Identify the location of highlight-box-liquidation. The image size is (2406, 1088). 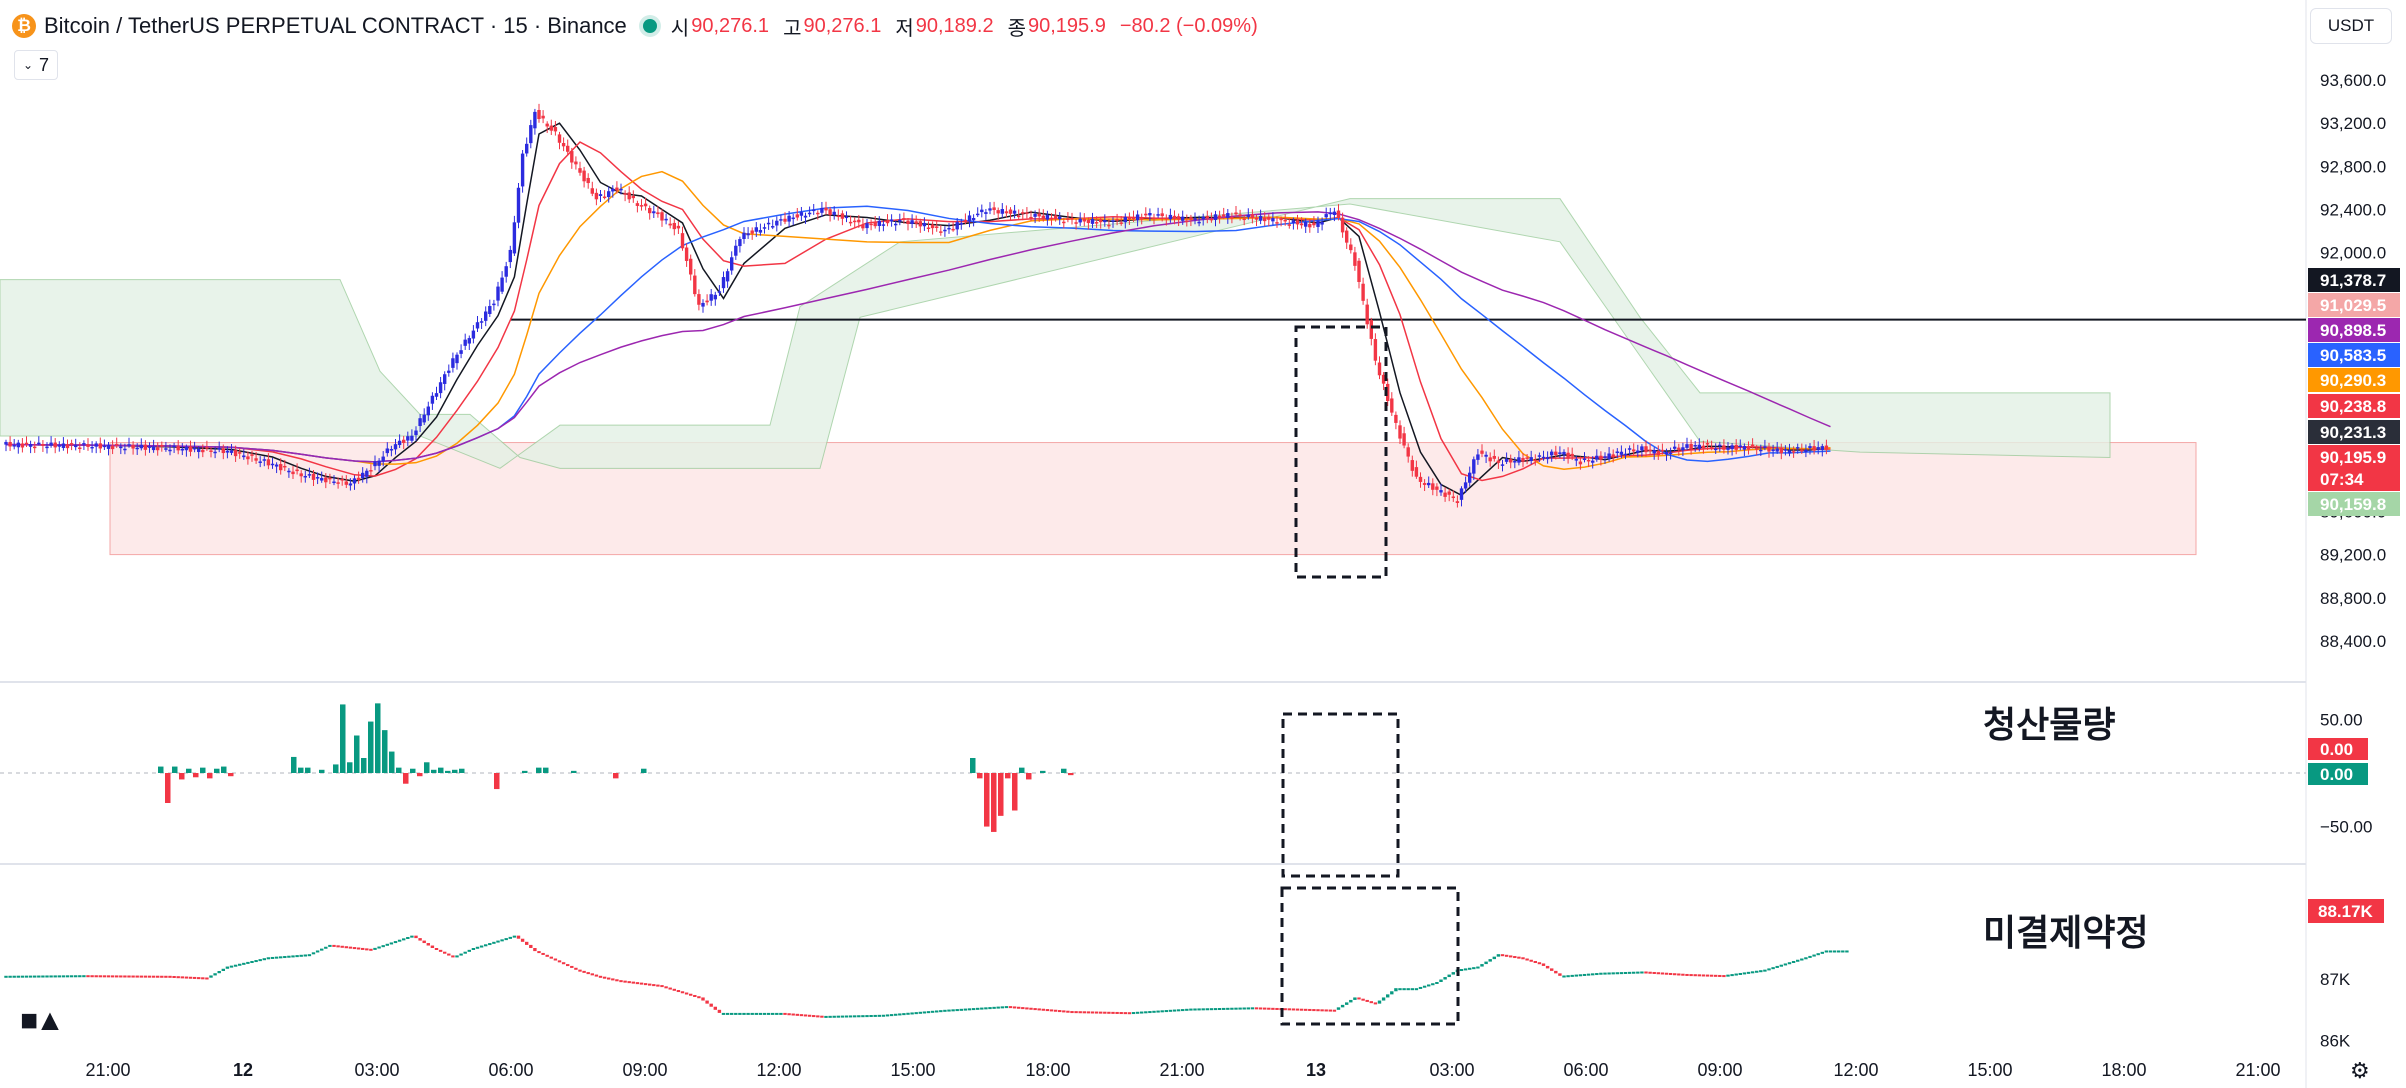
(1340, 795).